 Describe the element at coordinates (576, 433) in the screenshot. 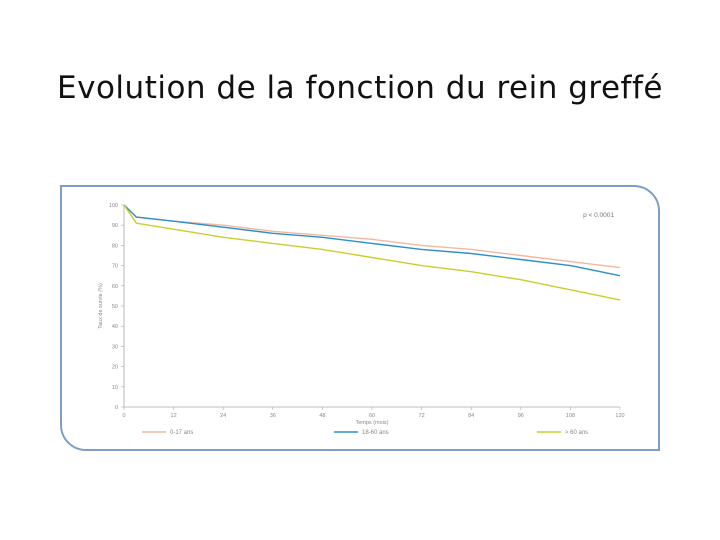

I see `legend-label: > 60 ans` at that location.